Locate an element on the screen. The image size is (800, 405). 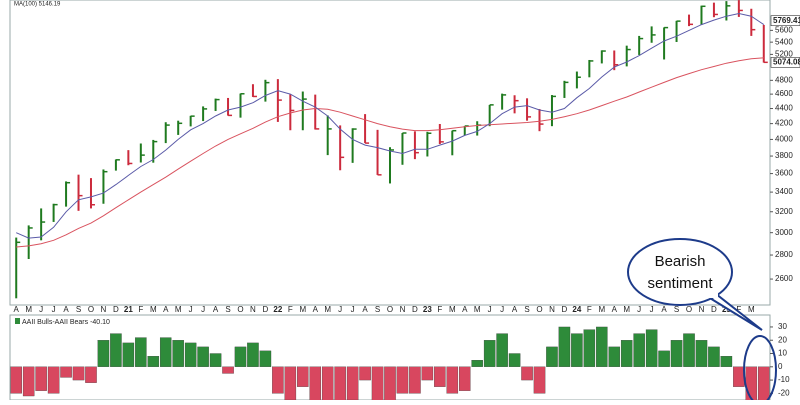
y-tick-label: -10 is located at coordinates (784, 379).